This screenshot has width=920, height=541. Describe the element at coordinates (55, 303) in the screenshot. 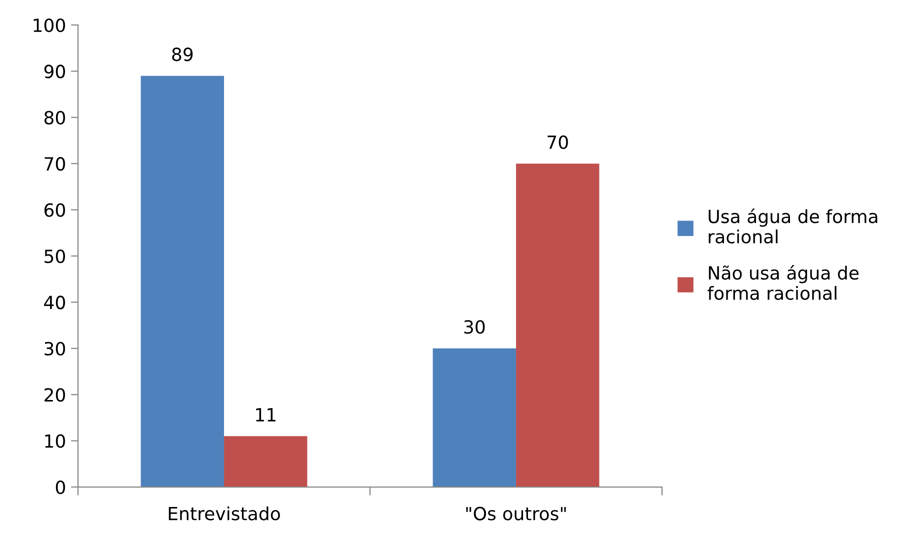

I see `y-tick-label: 40` at that location.